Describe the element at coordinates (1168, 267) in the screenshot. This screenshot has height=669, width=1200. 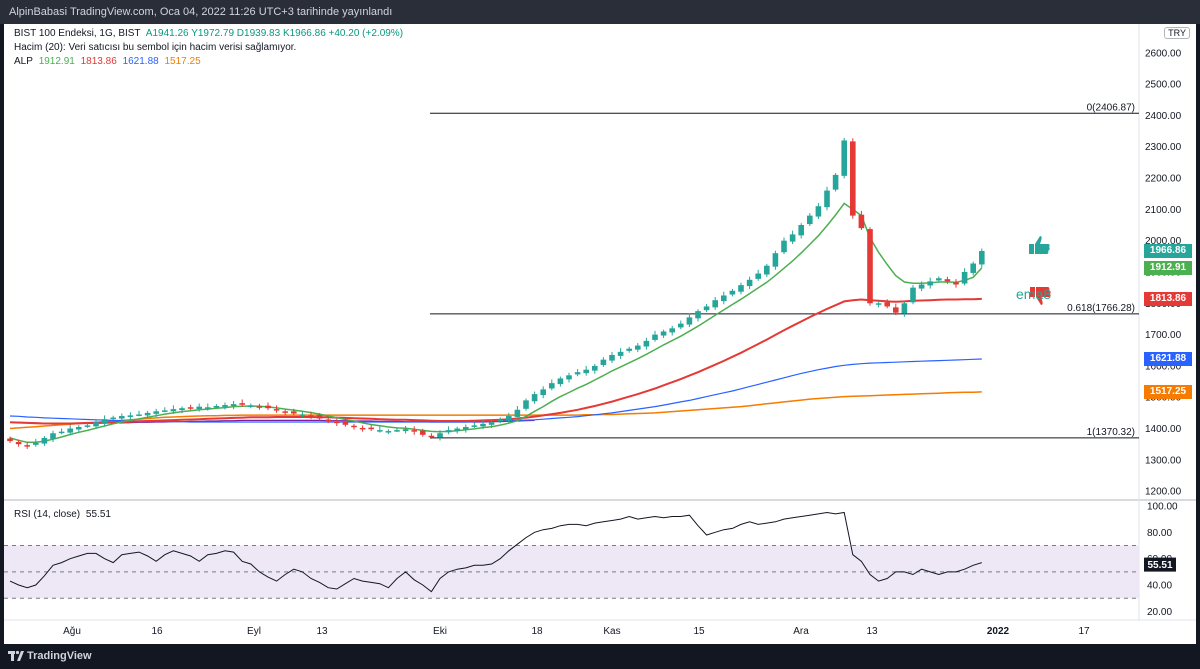
I see `price-tag: 1912.91` at that location.